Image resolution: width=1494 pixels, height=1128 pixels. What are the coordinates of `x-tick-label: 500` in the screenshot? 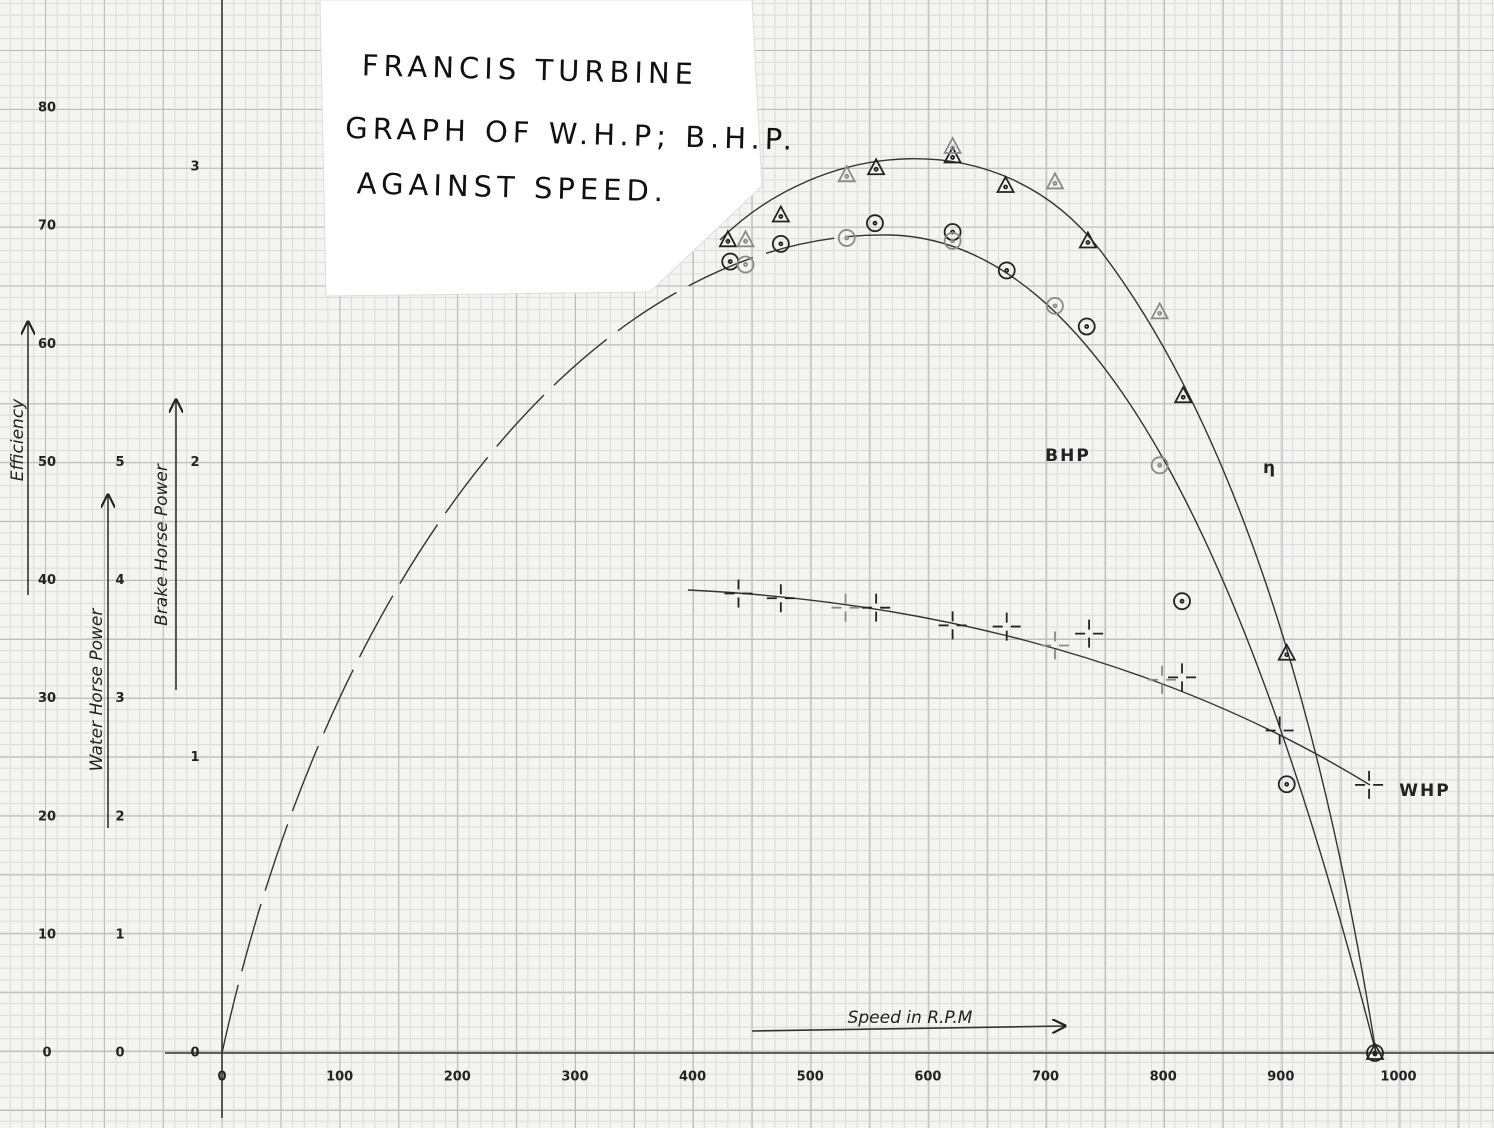 It's located at (810, 1077).